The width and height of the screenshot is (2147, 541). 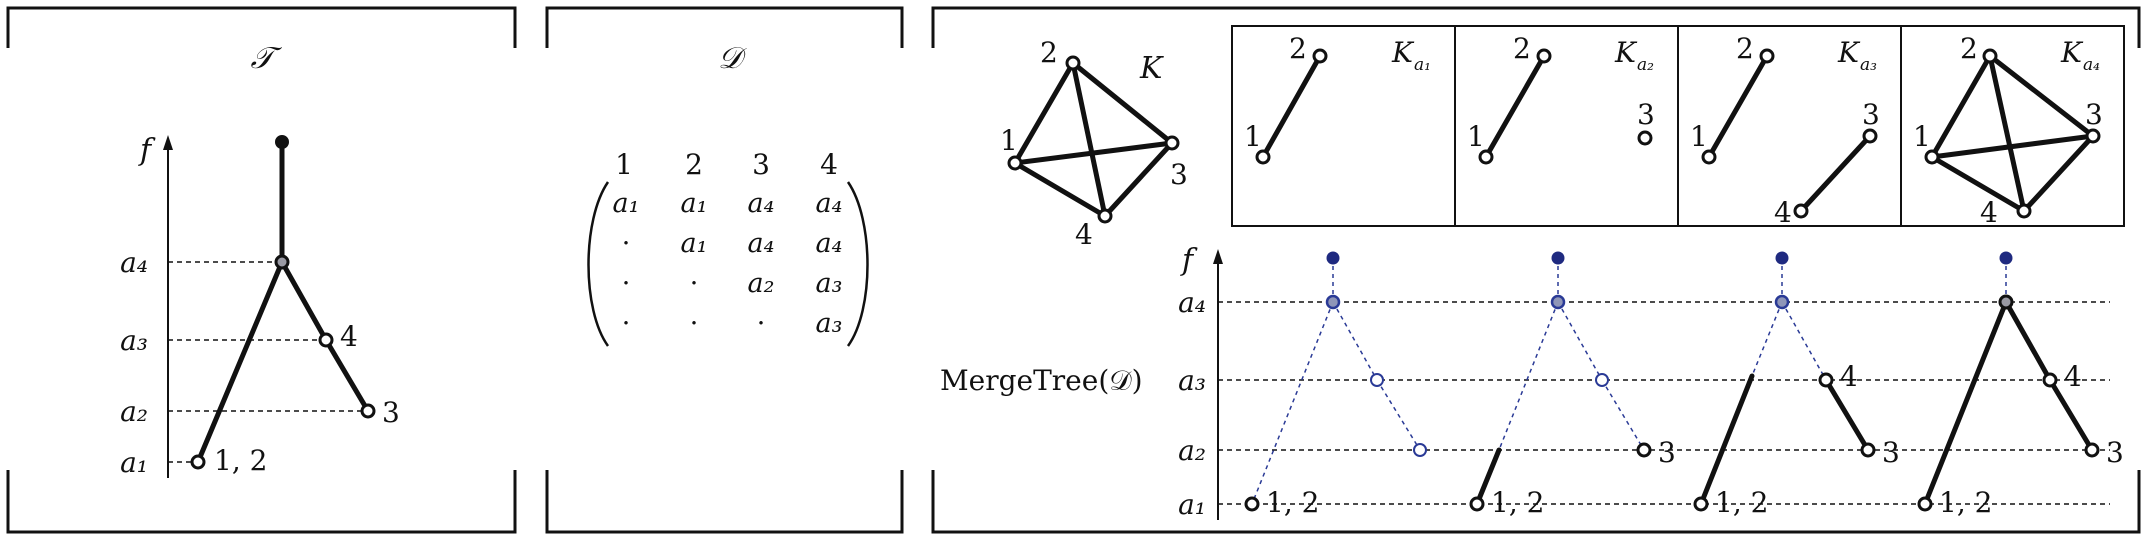 What do you see at coordinates (694, 243) in the screenshot?
I see `D-cell-2-2: a₁` at bounding box center [694, 243].